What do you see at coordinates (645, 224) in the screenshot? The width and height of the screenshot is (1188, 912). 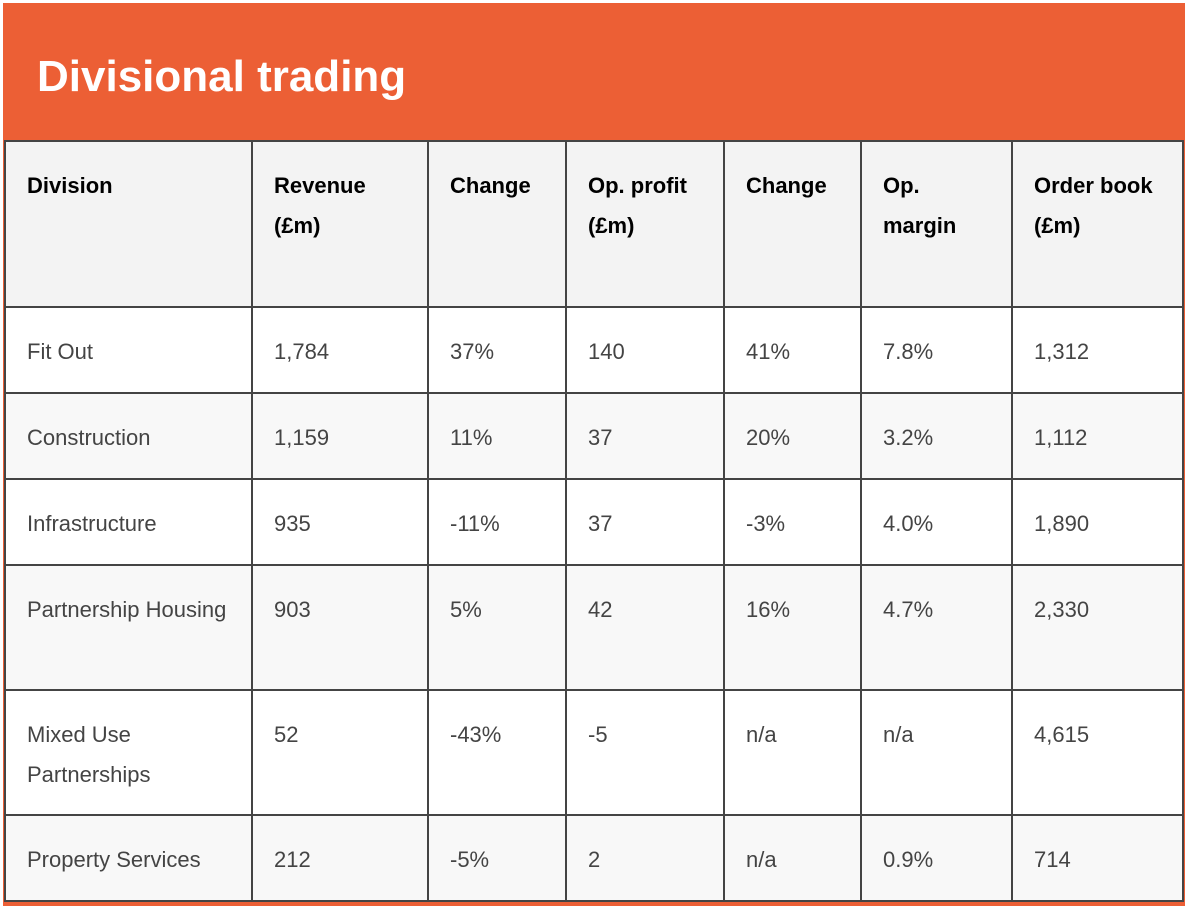 I see `column-header: Op. profit (£m)` at bounding box center [645, 224].